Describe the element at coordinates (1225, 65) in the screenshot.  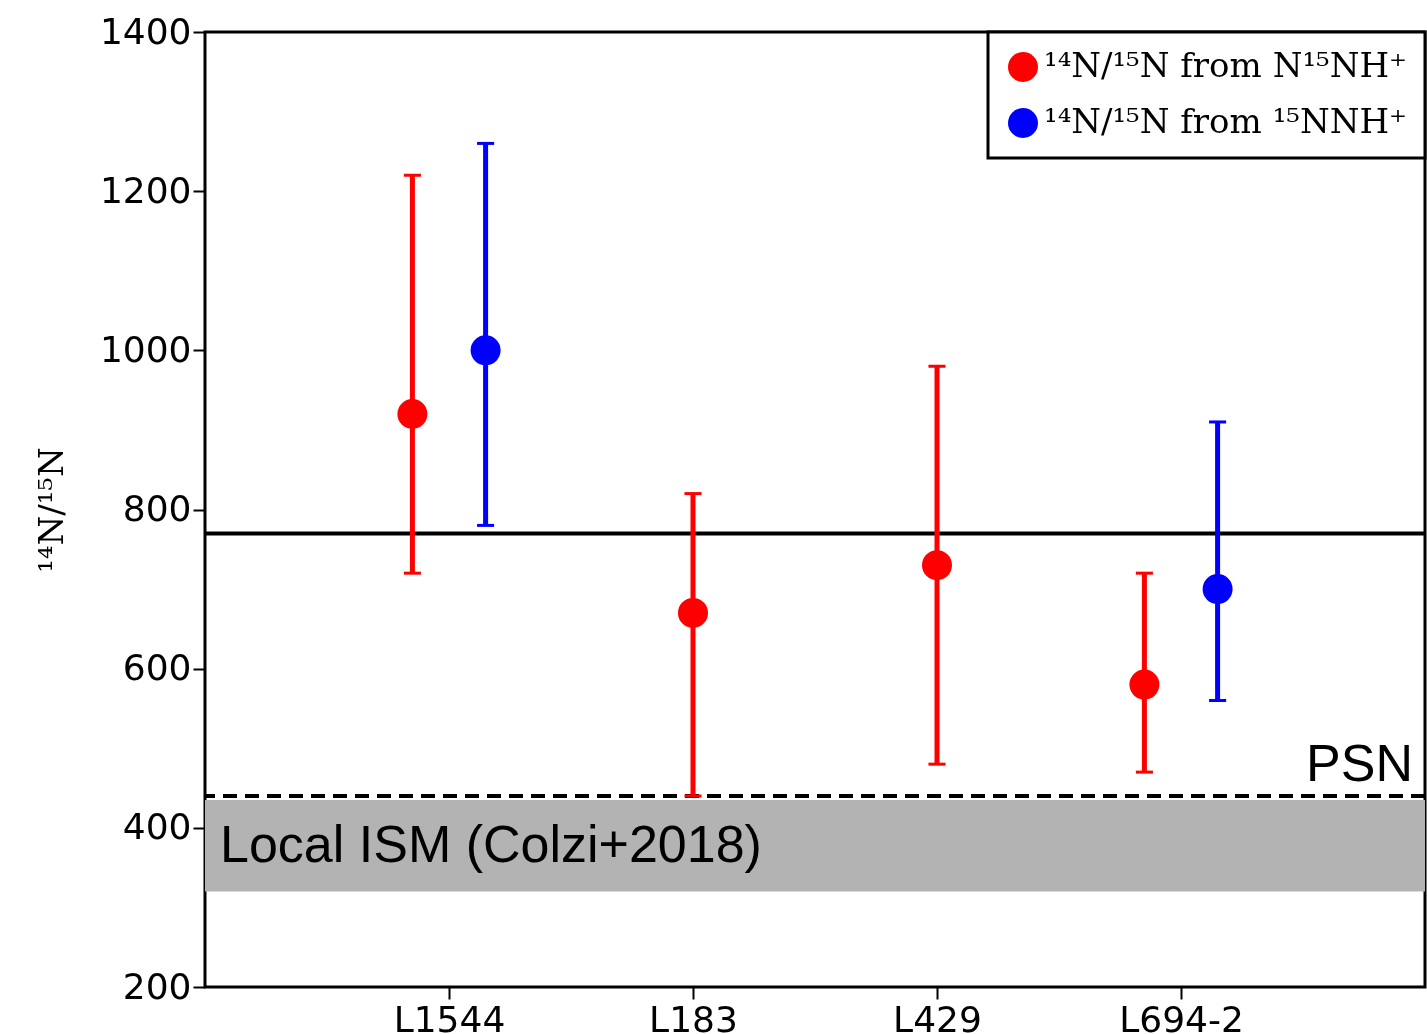
I see `legend-label: ¹⁴N/¹⁵N from N¹⁵NH⁺` at that location.